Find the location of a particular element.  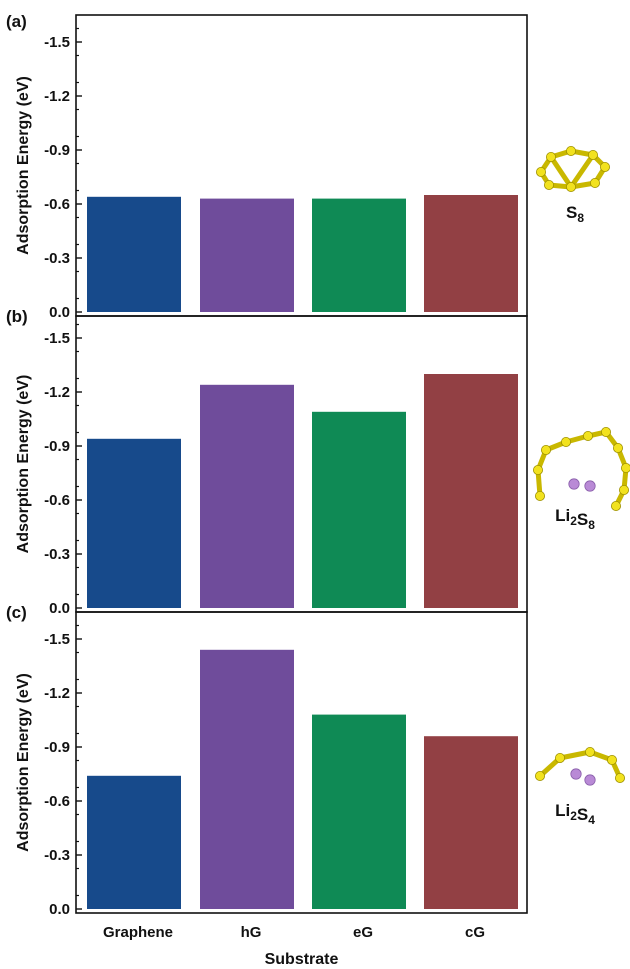

panel-label: (b) is located at coordinates (17, 316).